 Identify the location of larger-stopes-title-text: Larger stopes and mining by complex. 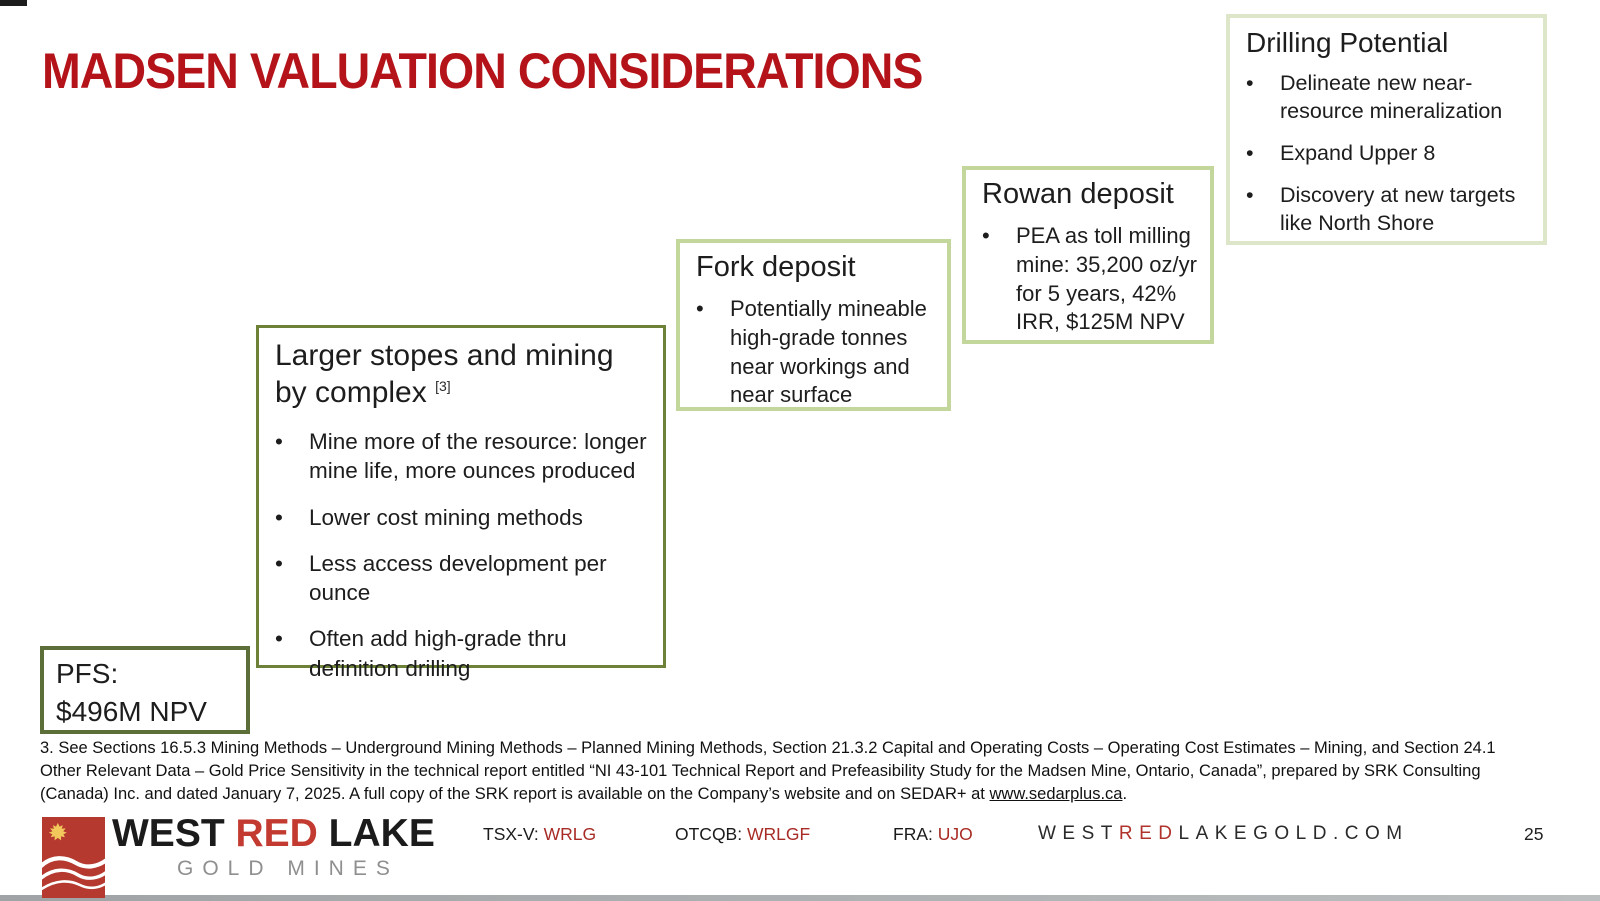
(444, 374).